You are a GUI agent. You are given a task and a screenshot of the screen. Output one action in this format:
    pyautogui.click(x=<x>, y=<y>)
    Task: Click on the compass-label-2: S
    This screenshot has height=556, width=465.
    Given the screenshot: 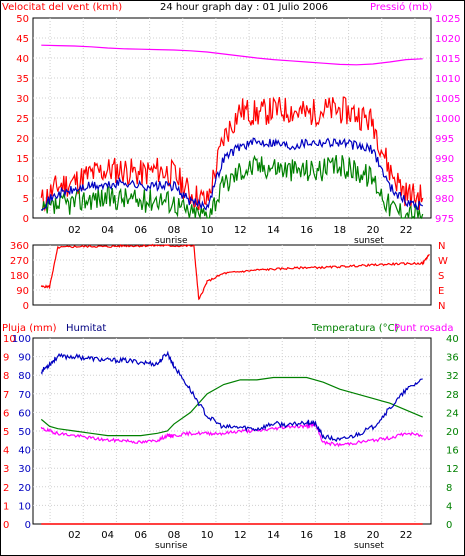 What is the action you would take?
    pyautogui.click(x=441, y=276)
    